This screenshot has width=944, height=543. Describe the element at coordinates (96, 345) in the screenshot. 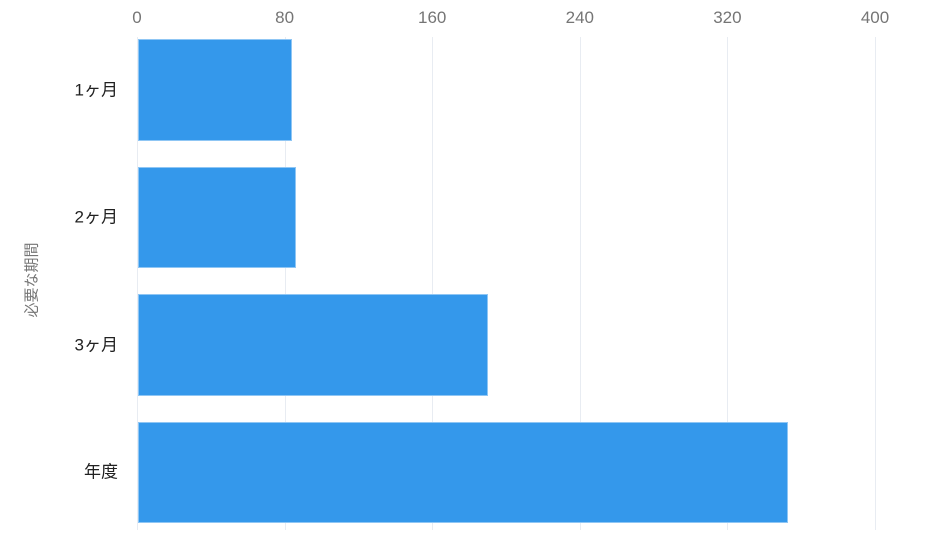

I see `category-label-2: 3ヶ月` at that location.